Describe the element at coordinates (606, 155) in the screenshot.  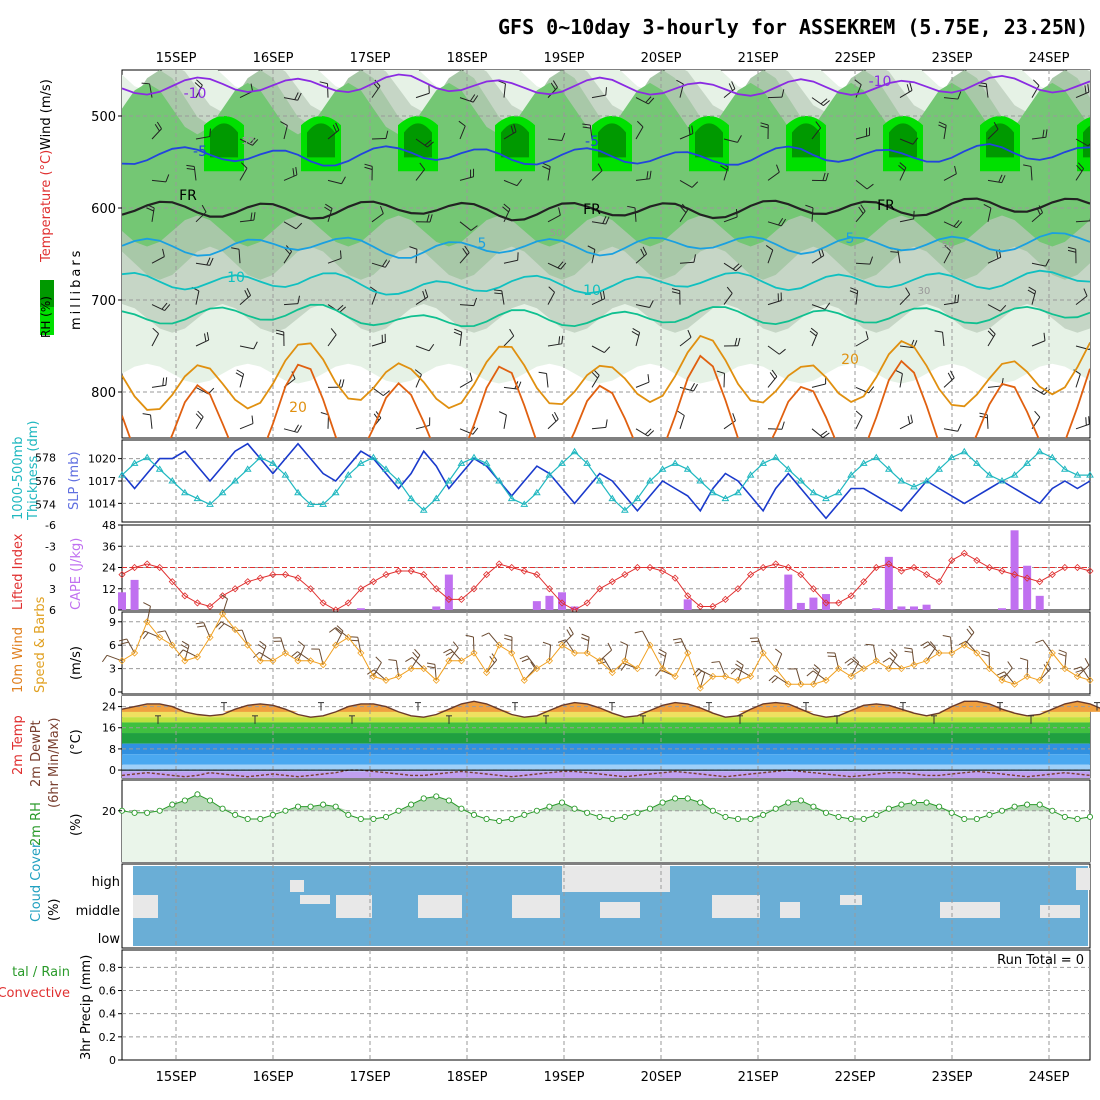
I see `isotherm--5` at that location.